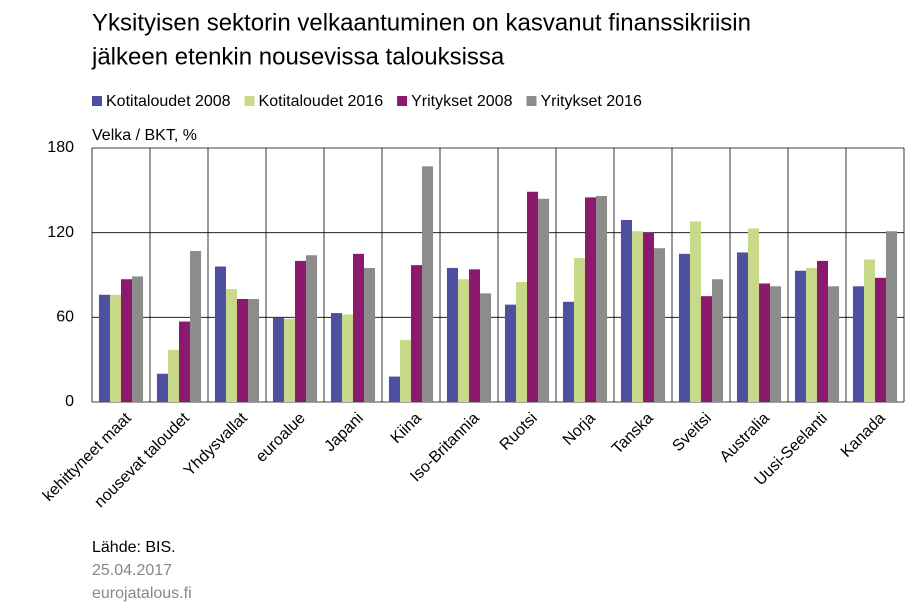  What do you see at coordinates (321, 101) in the screenshot?
I see `legend-label: Kotitaloudet 2016` at bounding box center [321, 101].